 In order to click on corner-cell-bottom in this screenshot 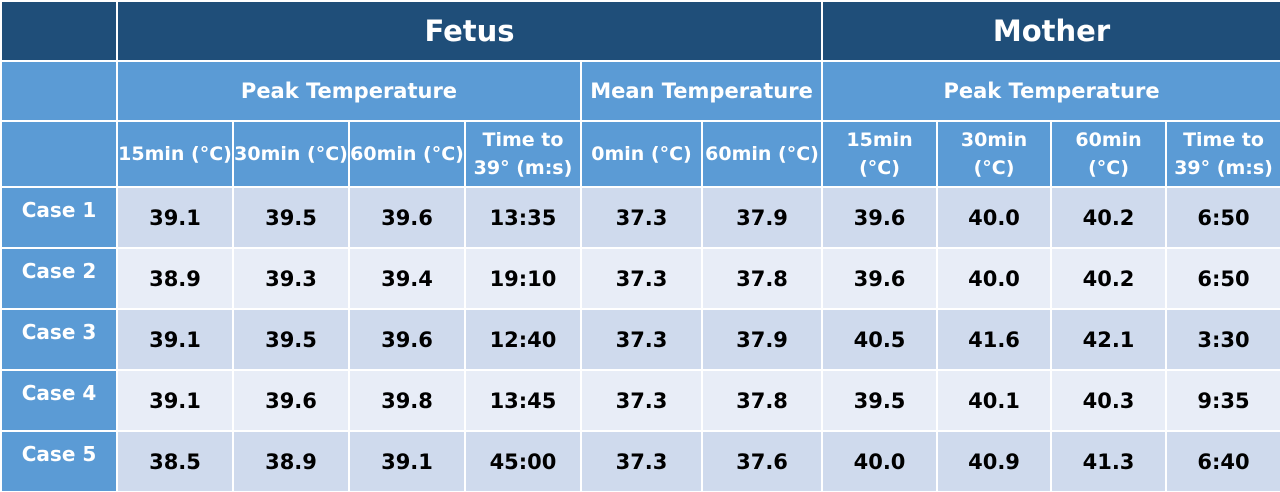, I will do `click(59, 154)`.